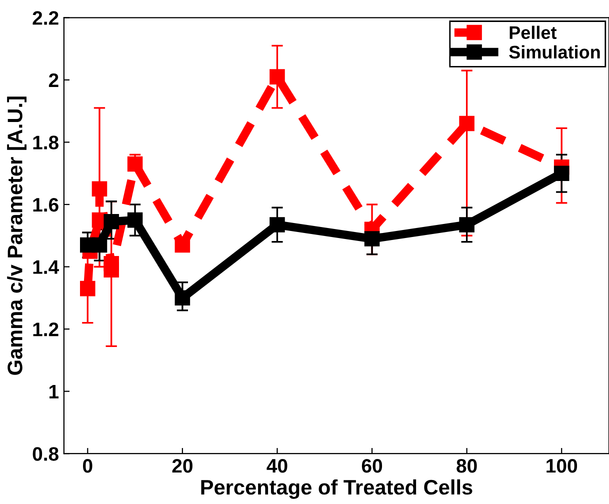 The width and height of the screenshot is (609, 504). What do you see at coordinates (46, 267) in the screenshot?
I see `y-tick-label: 1.4` at bounding box center [46, 267].